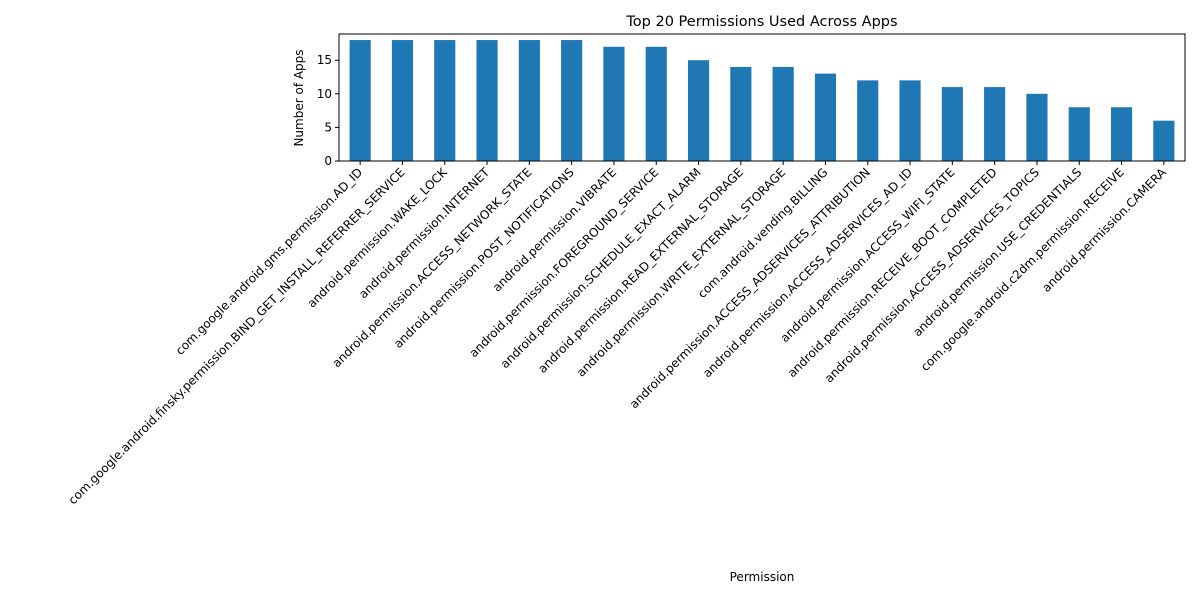  Describe the element at coordinates (762, 101) in the screenshot. I see `bars-group` at that location.